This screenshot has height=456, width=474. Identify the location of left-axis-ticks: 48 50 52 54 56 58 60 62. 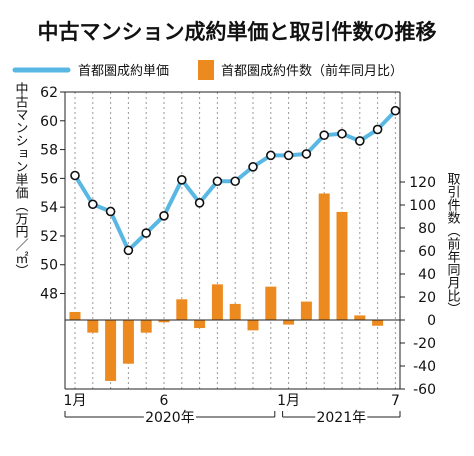
(52, 194).